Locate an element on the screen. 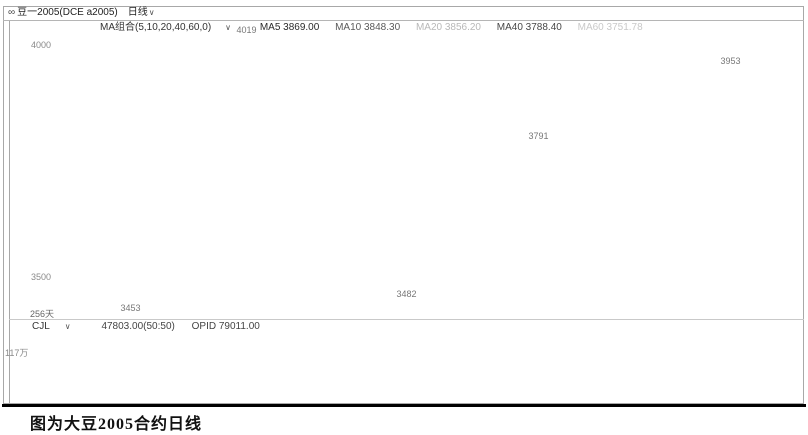  panel-separator is located at coordinates (406, 319).